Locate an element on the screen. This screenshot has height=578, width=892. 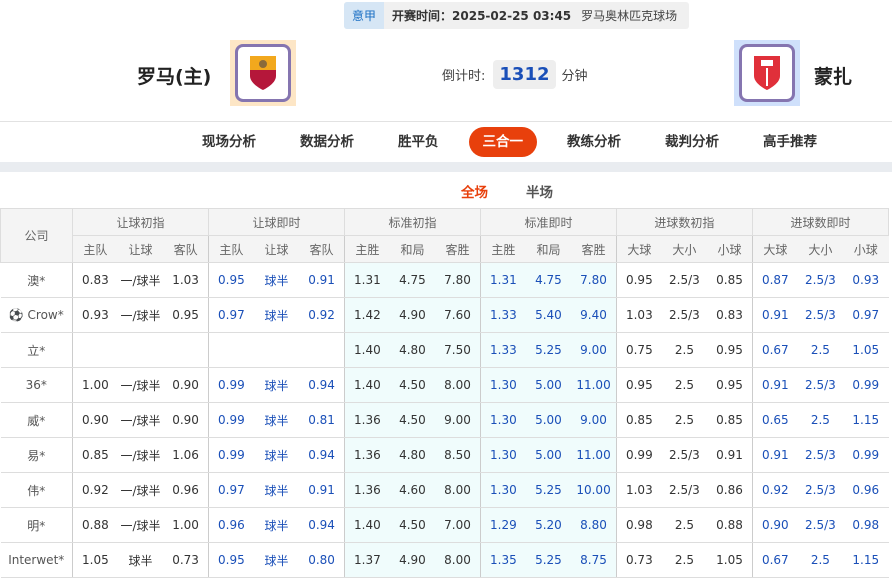
league-badge: 意甲 is located at coordinates (364, 15).